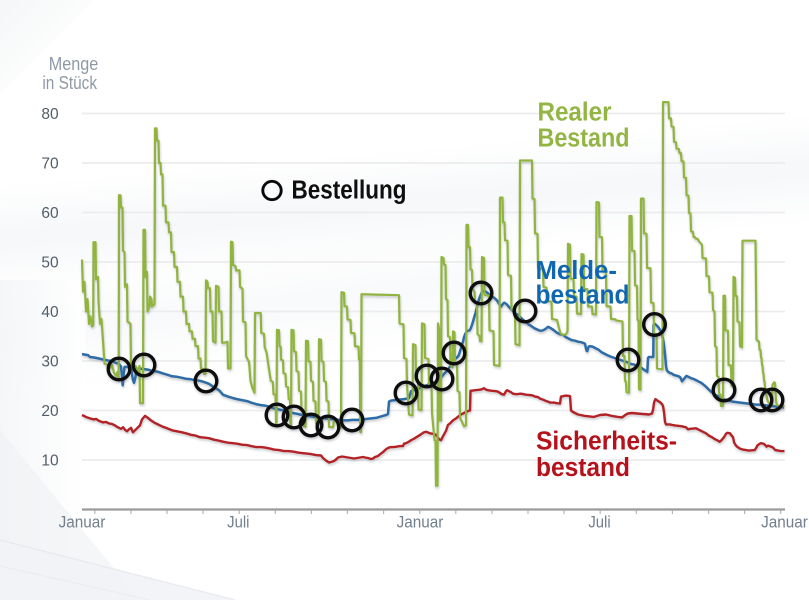  Describe the element at coordinates (50, 114) in the screenshot. I see `svg-text: 80` at that location.